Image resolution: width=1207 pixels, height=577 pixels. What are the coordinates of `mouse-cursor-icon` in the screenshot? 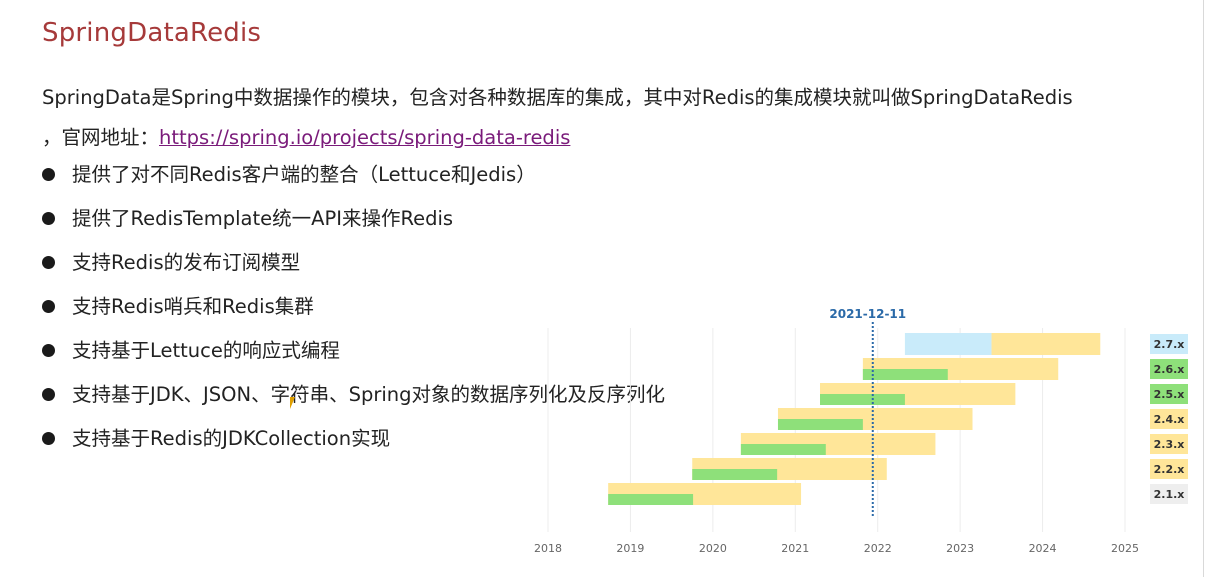 It's located at (295, 403).